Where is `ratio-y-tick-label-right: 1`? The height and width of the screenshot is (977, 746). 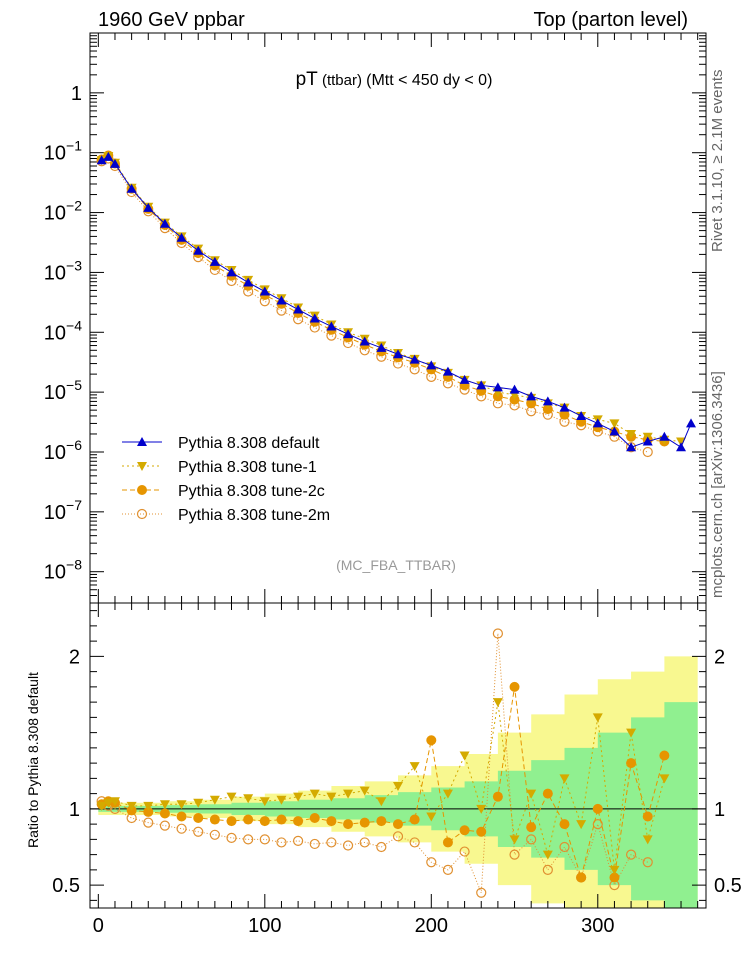 ratio-y-tick-label-right: 1 is located at coordinates (719, 810).